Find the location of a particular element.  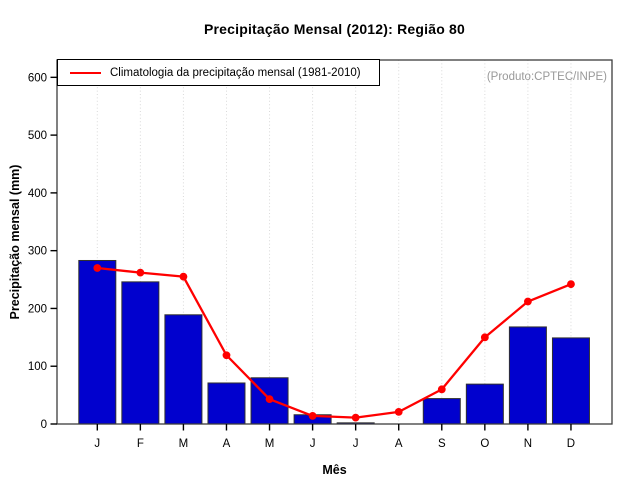

y-tick-label: 100 is located at coordinates (37, 367).